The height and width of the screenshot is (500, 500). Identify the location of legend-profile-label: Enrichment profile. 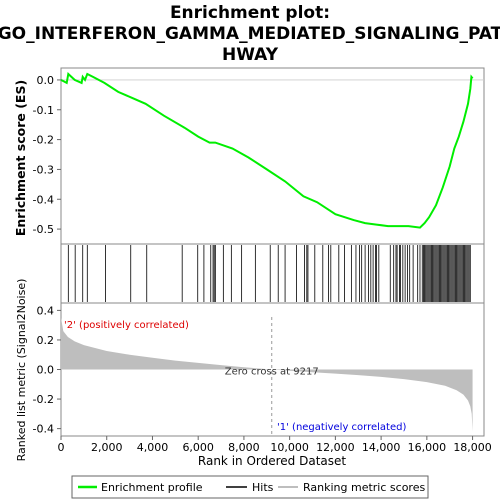
(152, 487).